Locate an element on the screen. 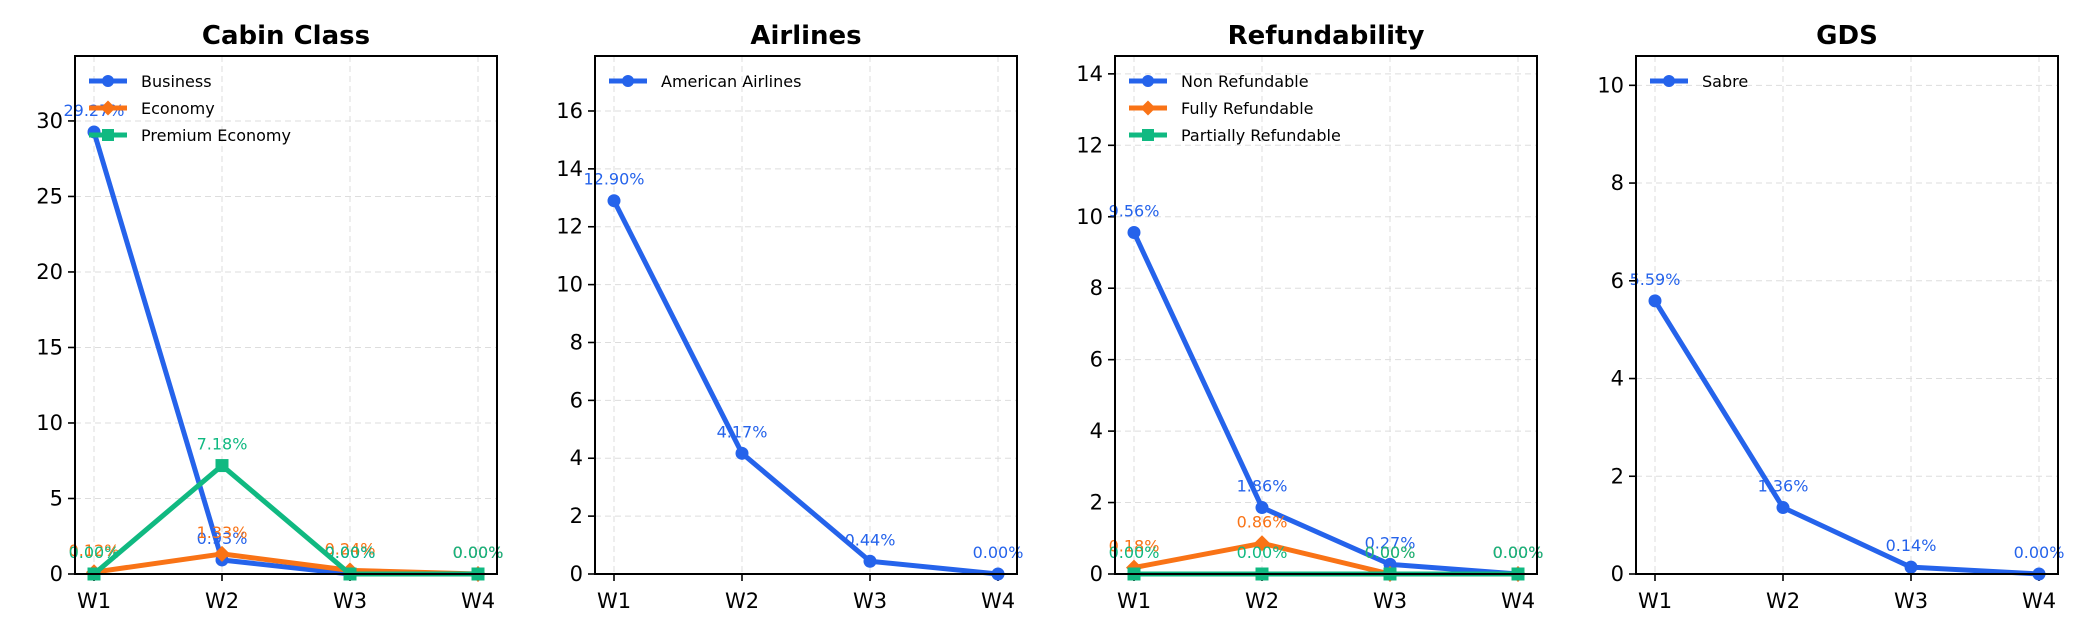 The width and height of the screenshot is (2087, 644). legend: Business Economy Premium Economy is located at coordinates (190, 108).